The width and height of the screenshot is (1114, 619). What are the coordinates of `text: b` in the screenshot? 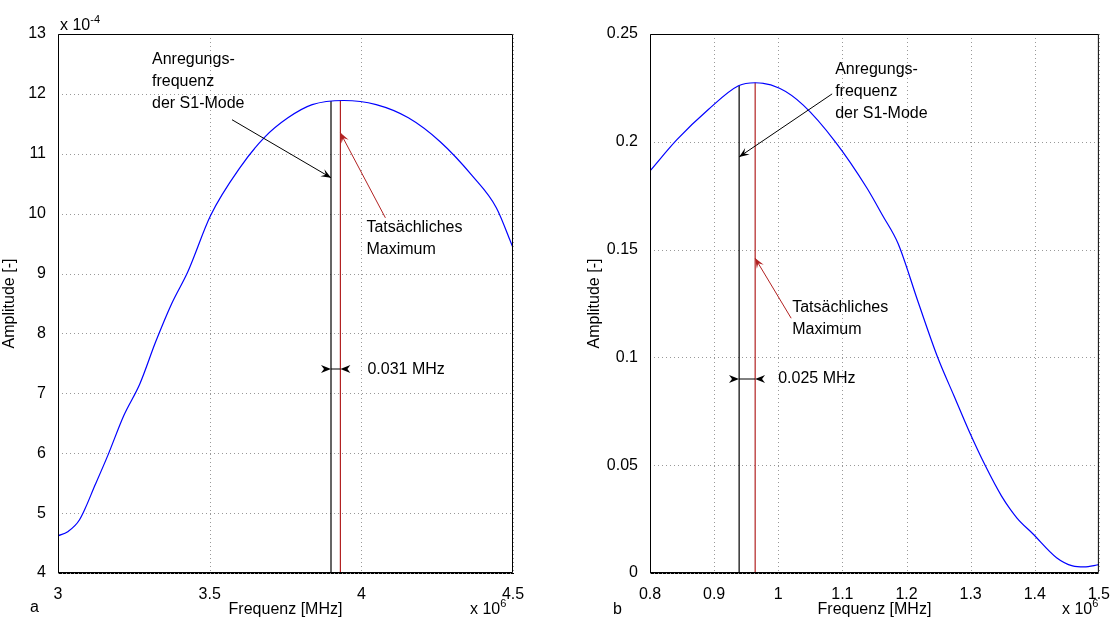 It's located at (617, 608).